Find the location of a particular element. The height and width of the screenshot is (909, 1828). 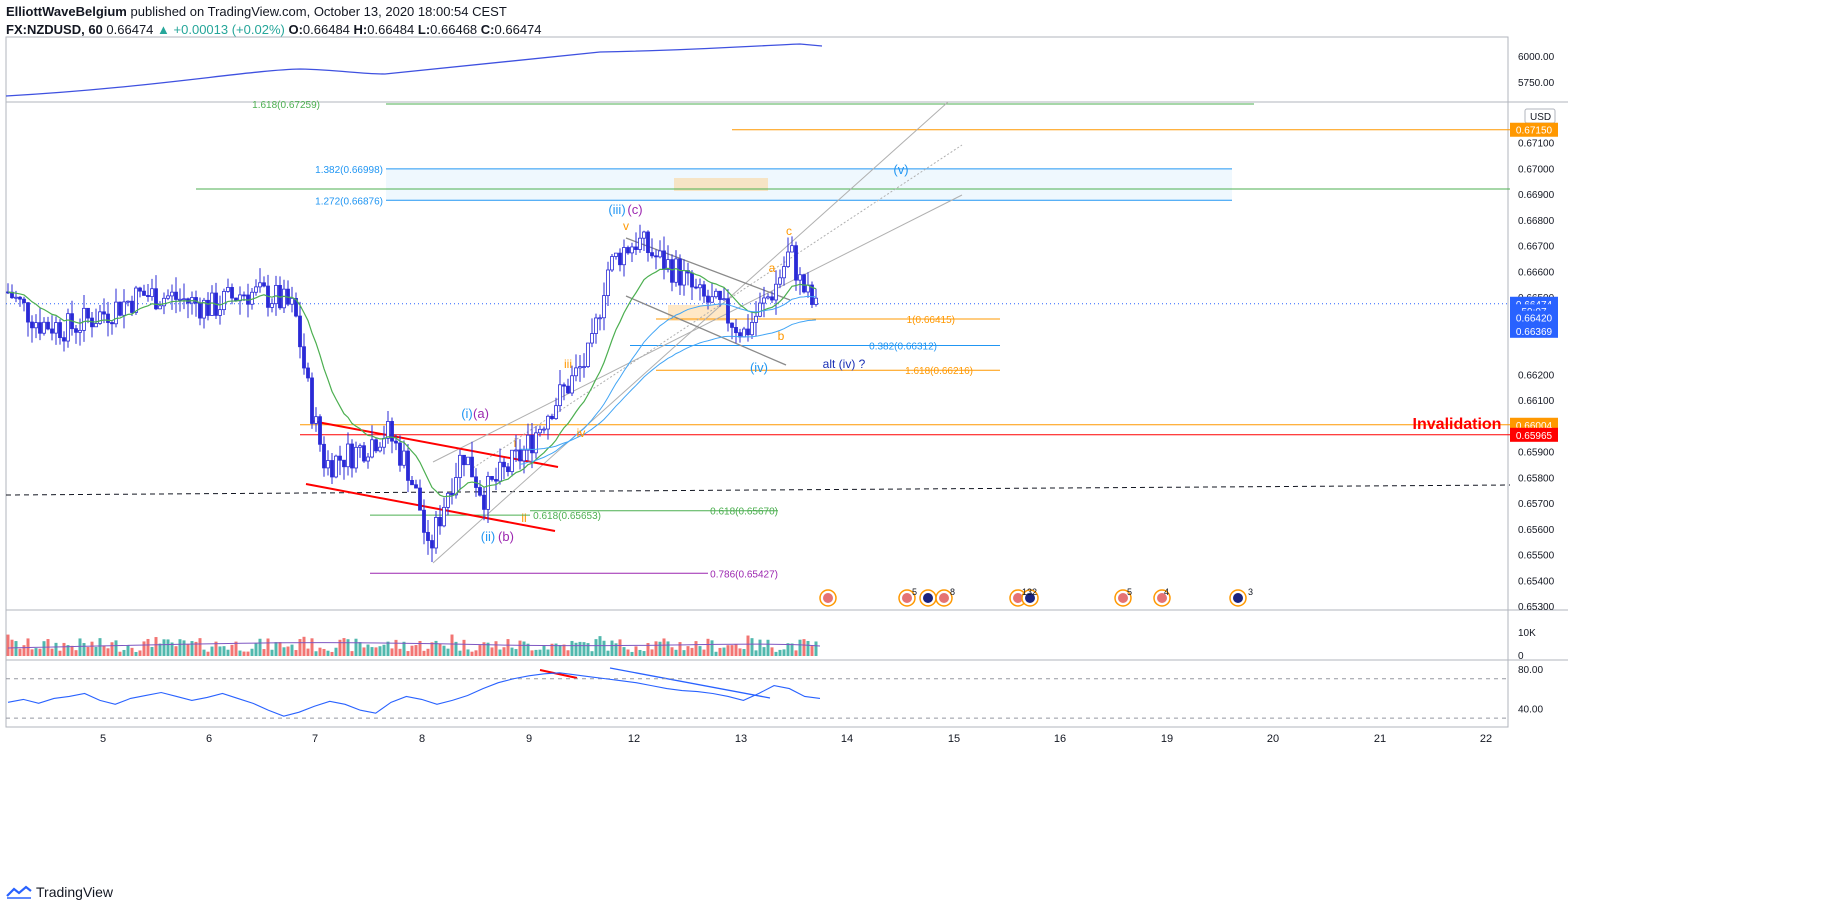

rsi-divergence-line is located at coordinates (558, 674).